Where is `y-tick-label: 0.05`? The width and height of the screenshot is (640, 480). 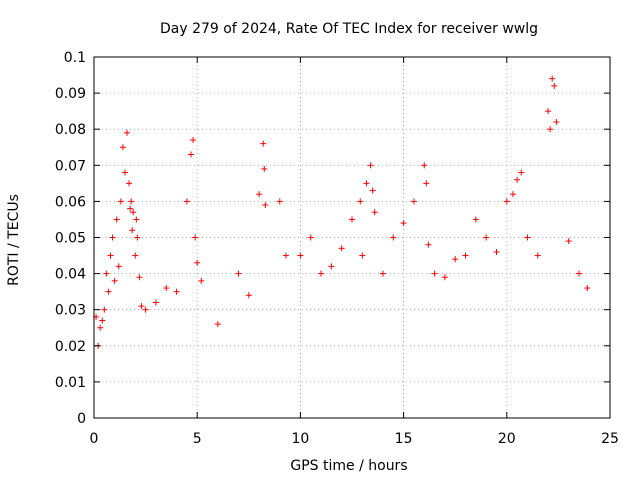
y-tick-label: 0.05 is located at coordinates (70, 239).